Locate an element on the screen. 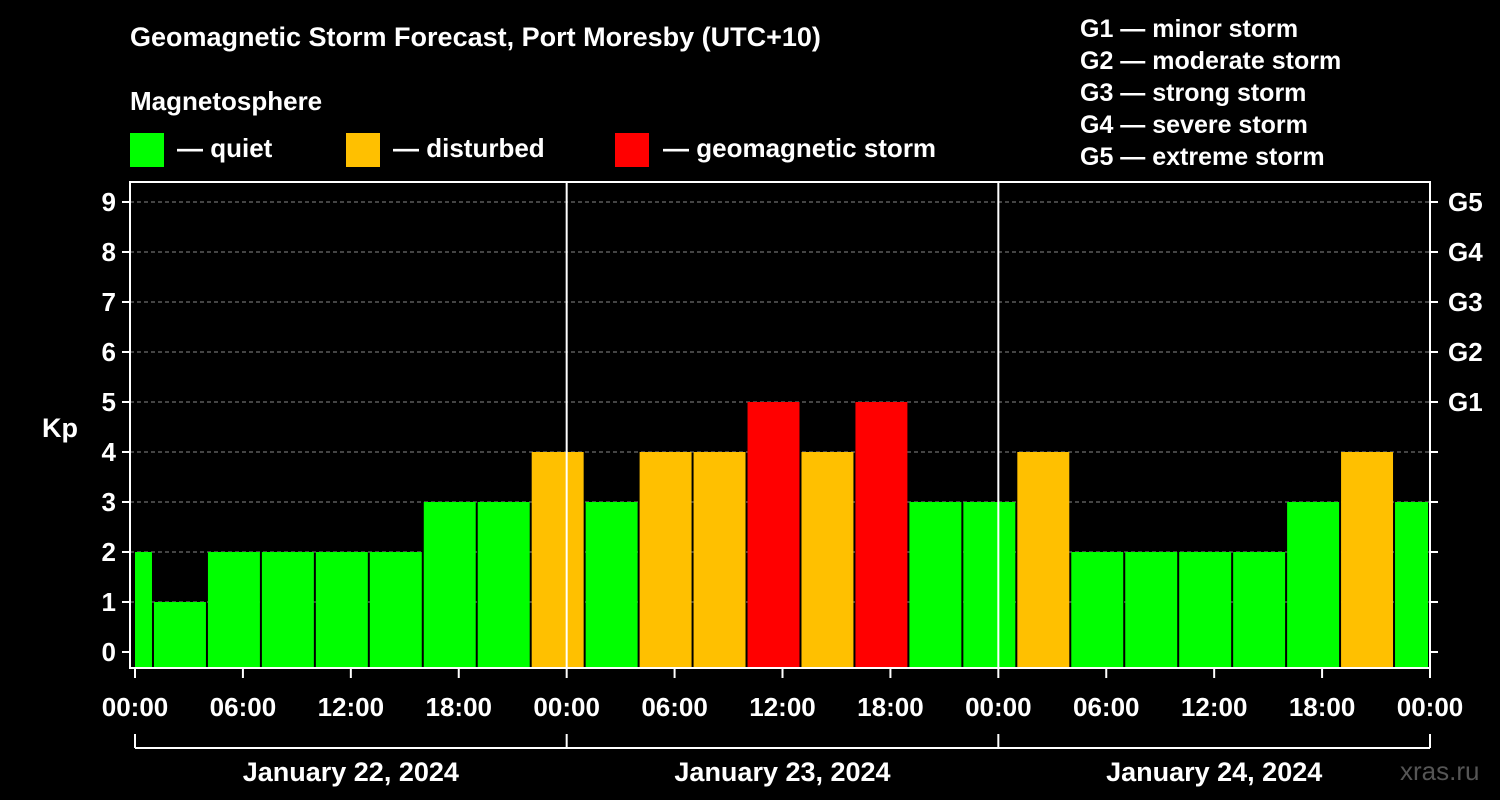 Image resolution: width=1500 pixels, height=800 pixels. y-tick-label: 6 is located at coordinates (109, 352).